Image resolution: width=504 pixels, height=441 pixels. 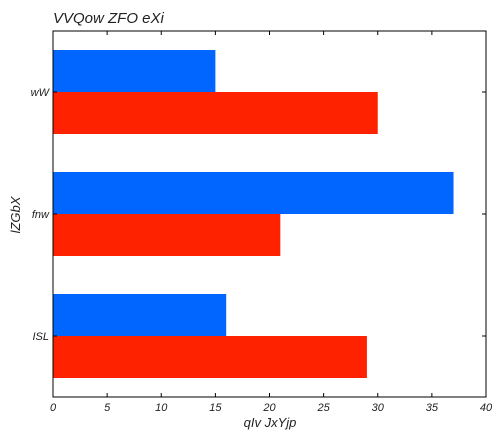 I want to click on x-tick-label: 15, so click(x=215, y=408).